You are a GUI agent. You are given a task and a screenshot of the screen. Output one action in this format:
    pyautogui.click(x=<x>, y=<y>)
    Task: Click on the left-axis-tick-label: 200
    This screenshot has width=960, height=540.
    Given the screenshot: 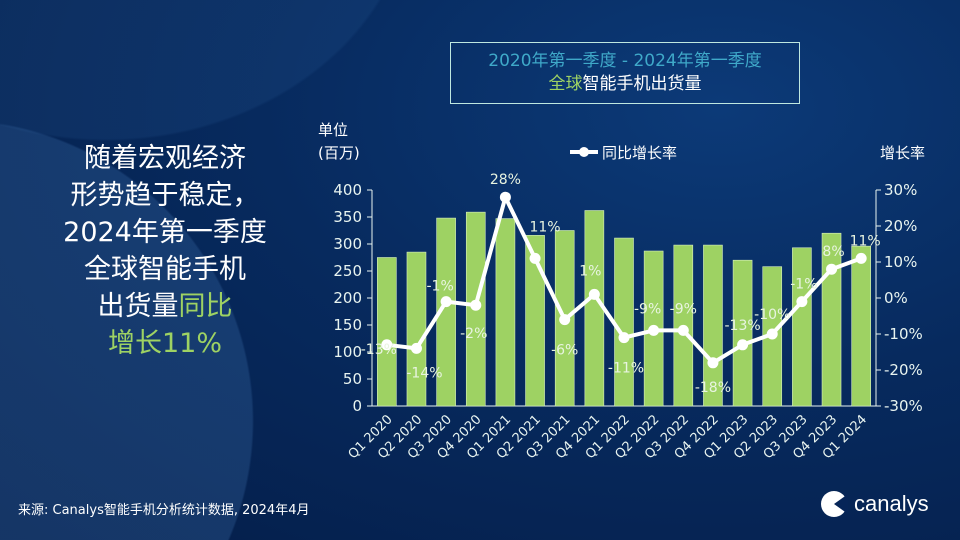 What is the action you would take?
    pyautogui.click(x=347, y=298)
    